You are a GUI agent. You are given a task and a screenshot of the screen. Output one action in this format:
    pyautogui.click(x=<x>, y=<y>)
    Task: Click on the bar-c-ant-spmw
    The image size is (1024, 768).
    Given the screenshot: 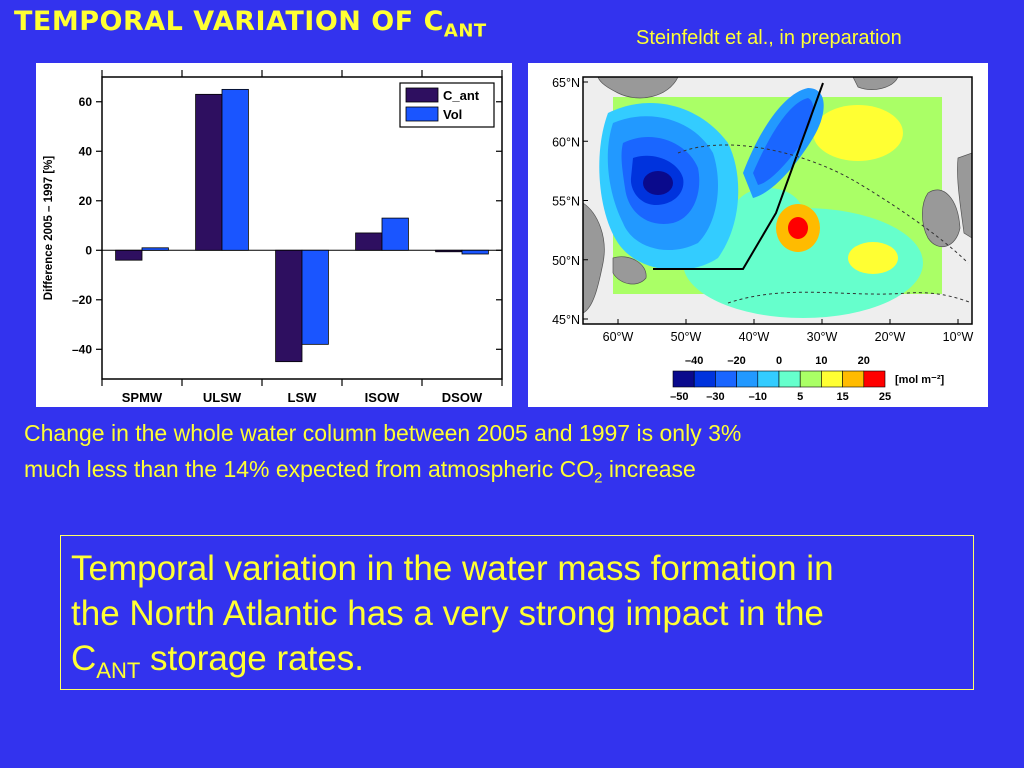 What is the action you would take?
    pyautogui.click(x=129, y=255)
    